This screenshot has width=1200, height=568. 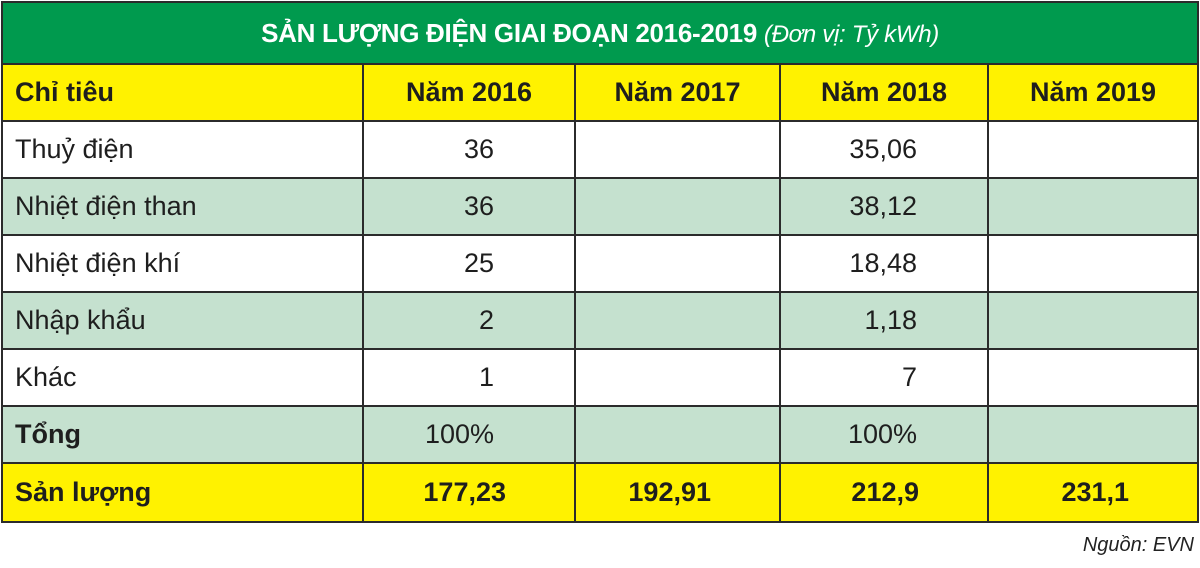 I want to click on row-label: Nhiệt điện khí, so click(x=182, y=263).